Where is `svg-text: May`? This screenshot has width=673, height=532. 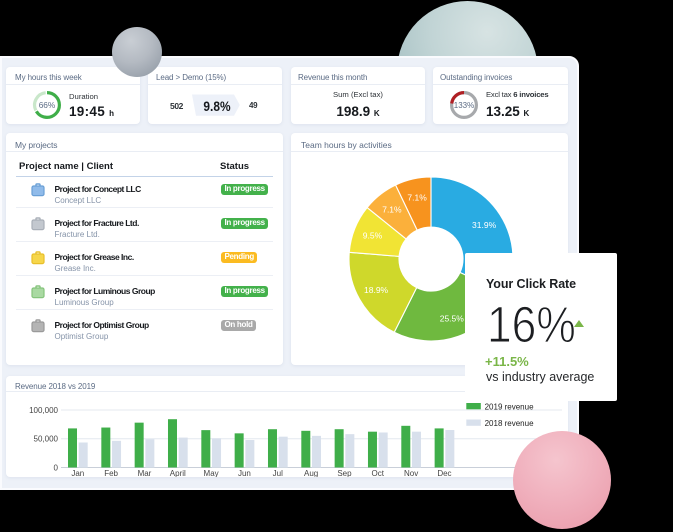
svg-text: May is located at coordinates (211, 473).